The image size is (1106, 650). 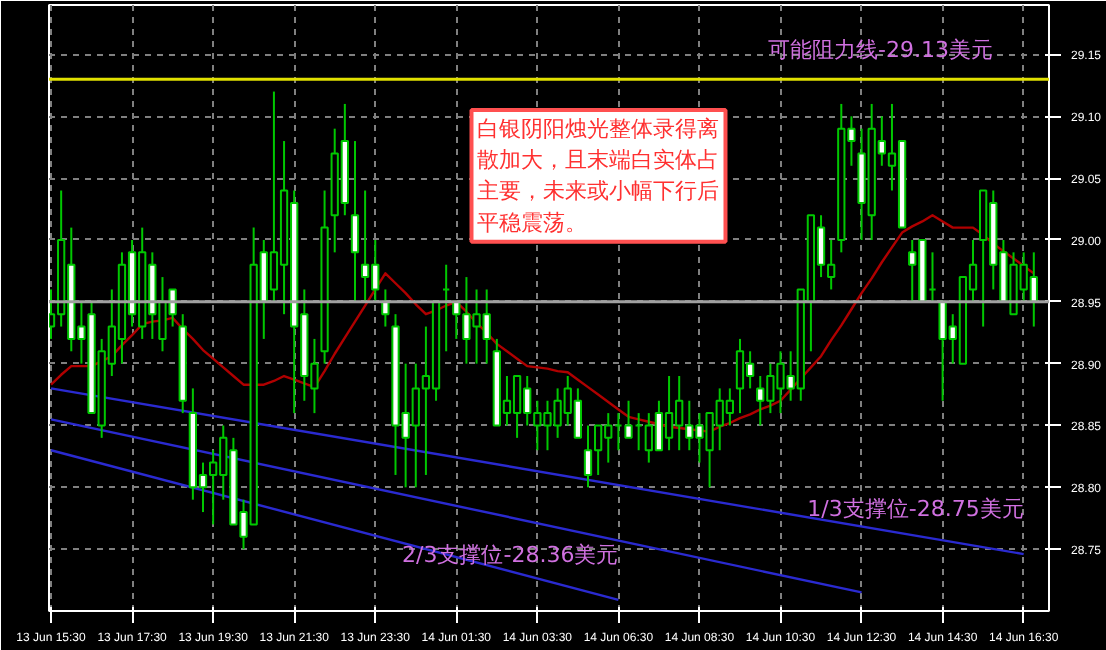 I want to click on annotation: 白银阴阳烛光整体录得离散加大，且末端白实体占主要，未来或小幅下行后平稳震荡。, so click(x=598, y=176).